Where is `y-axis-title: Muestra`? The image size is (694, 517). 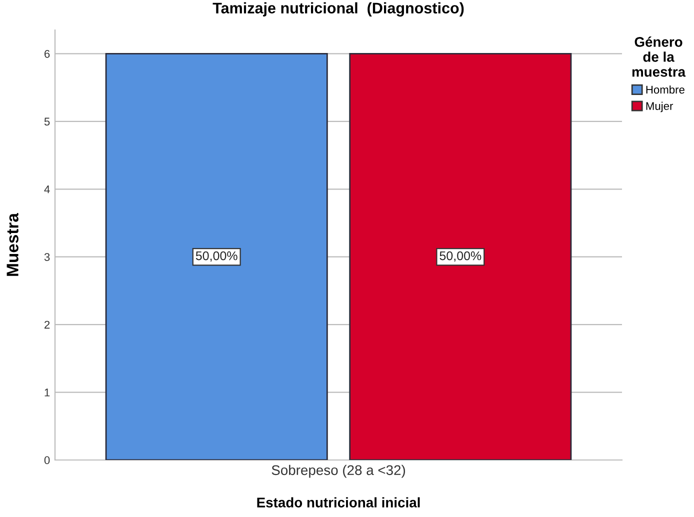 y-axis-title: Muestra is located at coordinates (12, 244).